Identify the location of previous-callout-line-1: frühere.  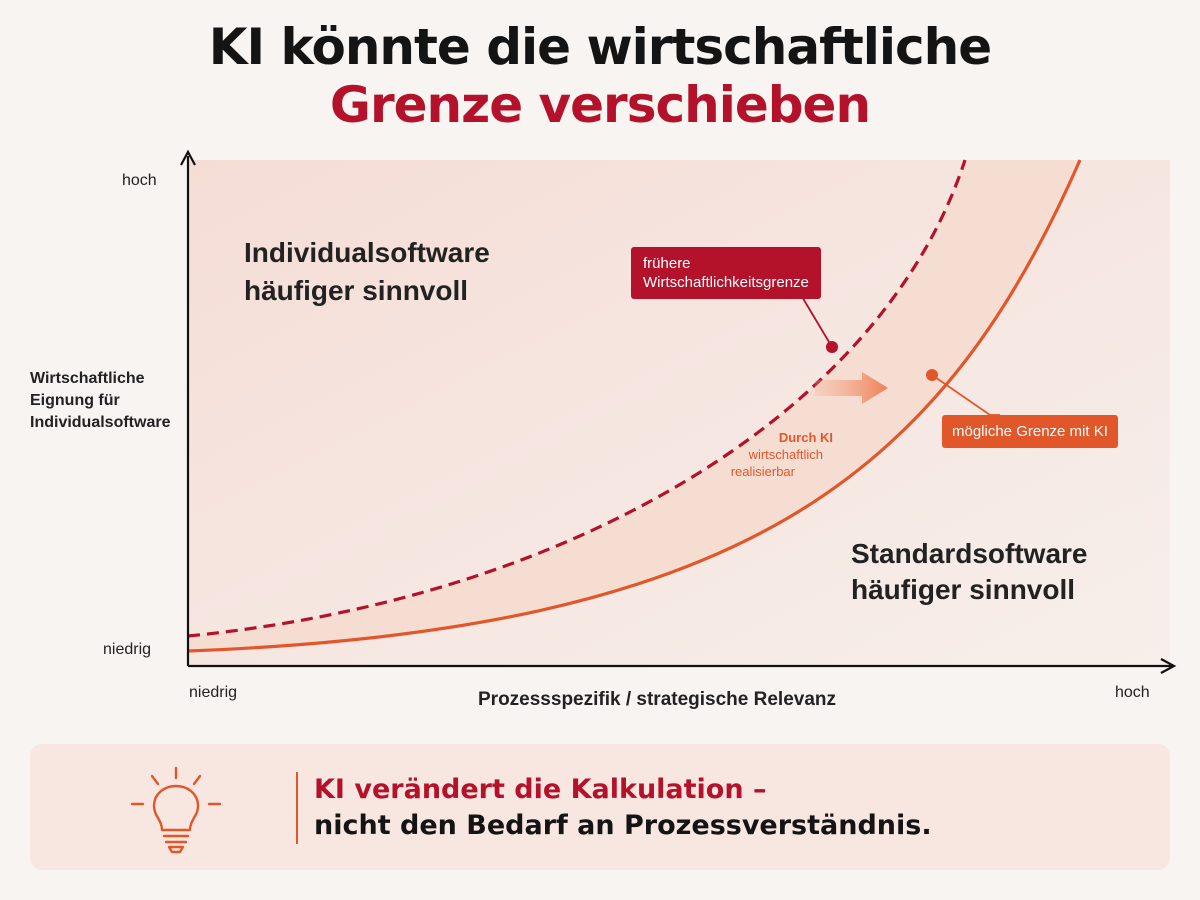
(667, 263).